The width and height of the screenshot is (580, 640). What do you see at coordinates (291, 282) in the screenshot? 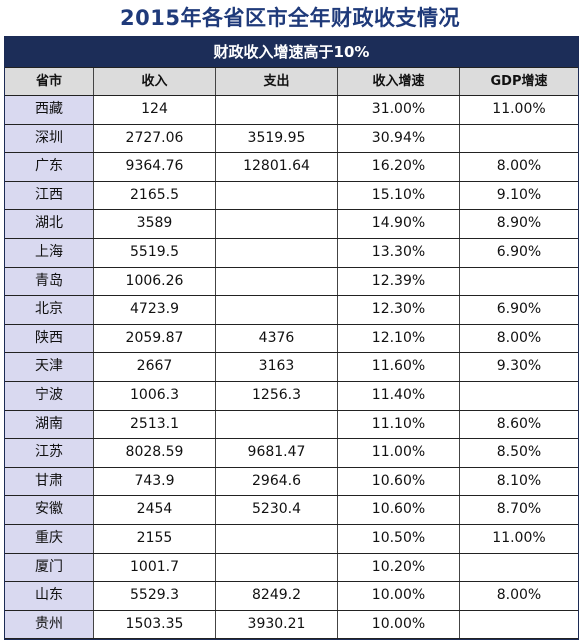
I see `table-row: 青岛 1006.26 12.39%` at bounding box center [291, 282].